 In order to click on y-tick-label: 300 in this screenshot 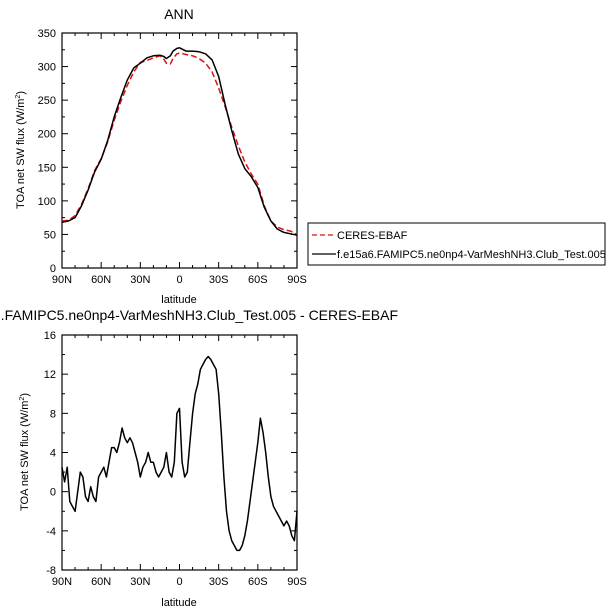, I will do `click(47, 68)`.